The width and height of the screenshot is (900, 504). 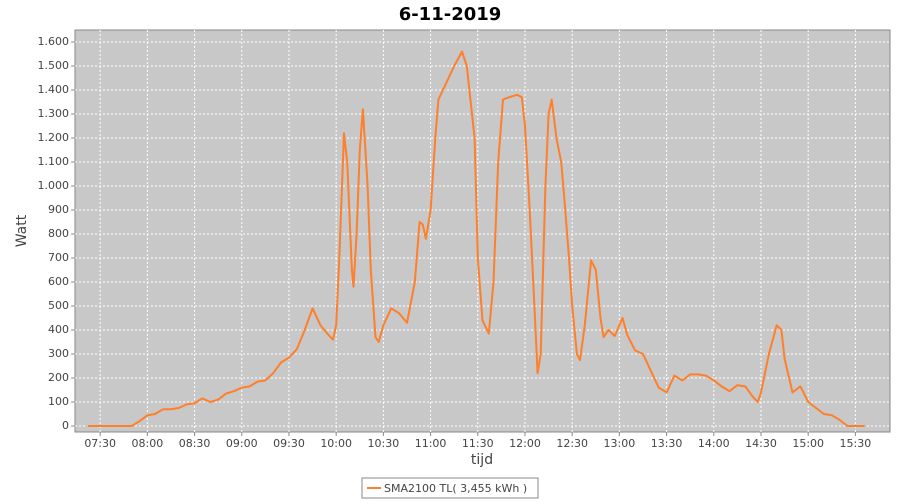 I want to click on y-tick-label: 1.500, so click(x=54, y=65).